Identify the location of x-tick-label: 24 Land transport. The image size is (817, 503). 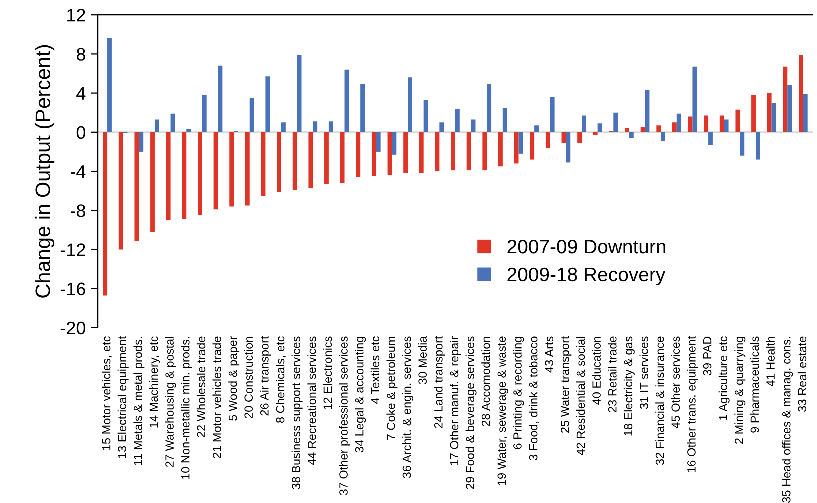
(440, 382).